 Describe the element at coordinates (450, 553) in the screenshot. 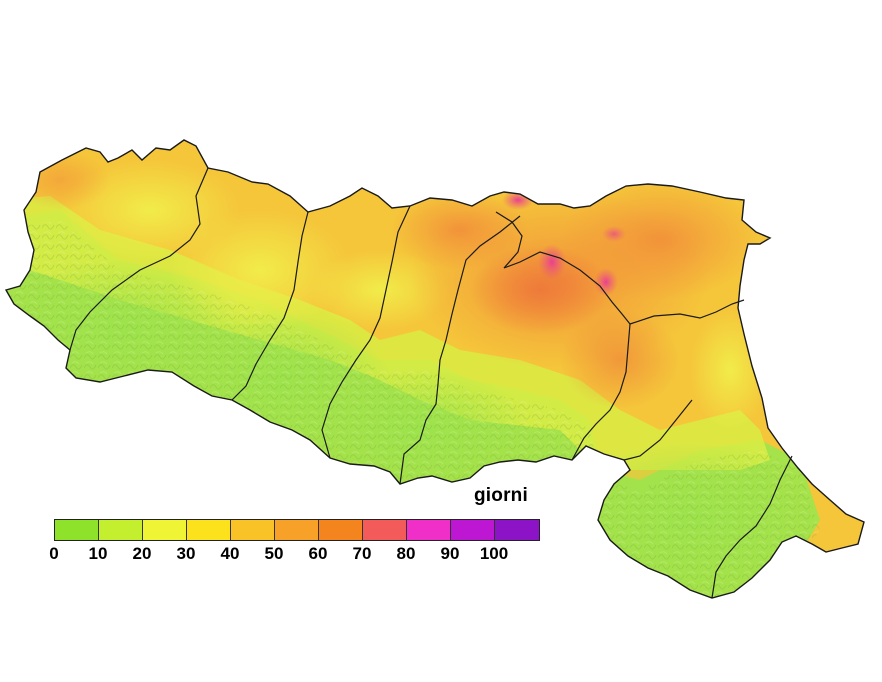

I see `legend-tick-label: 90` at that location.